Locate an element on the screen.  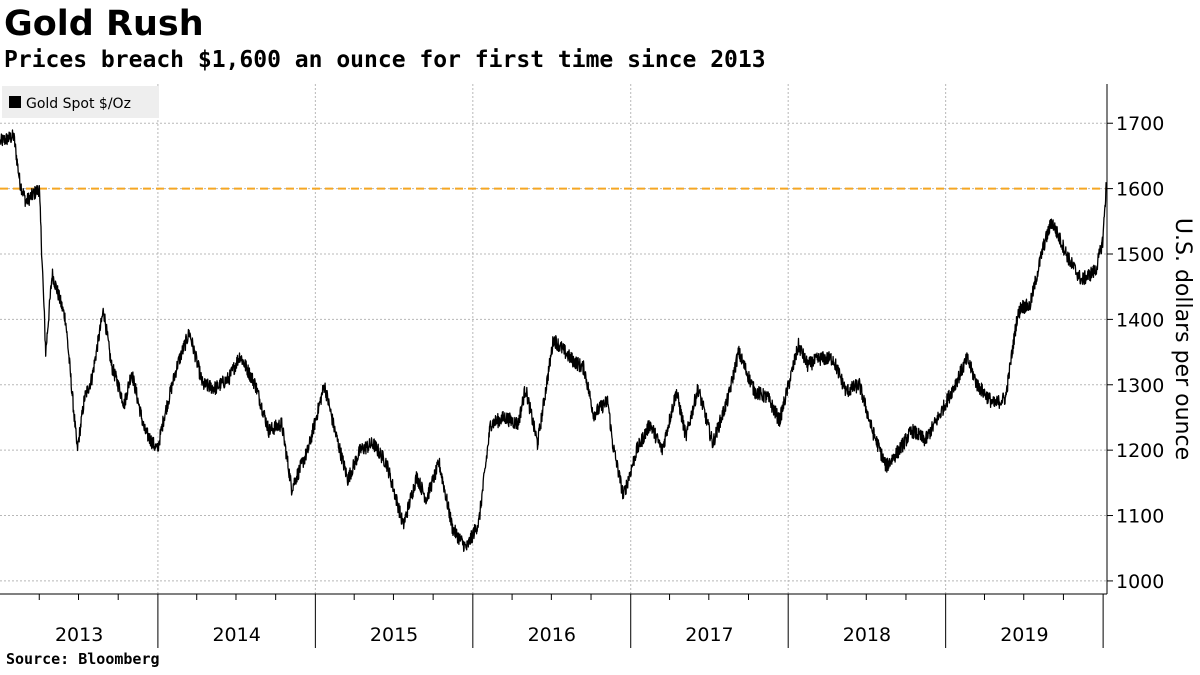
x-year-label: 2019 is located at coordinates (1024, 635).